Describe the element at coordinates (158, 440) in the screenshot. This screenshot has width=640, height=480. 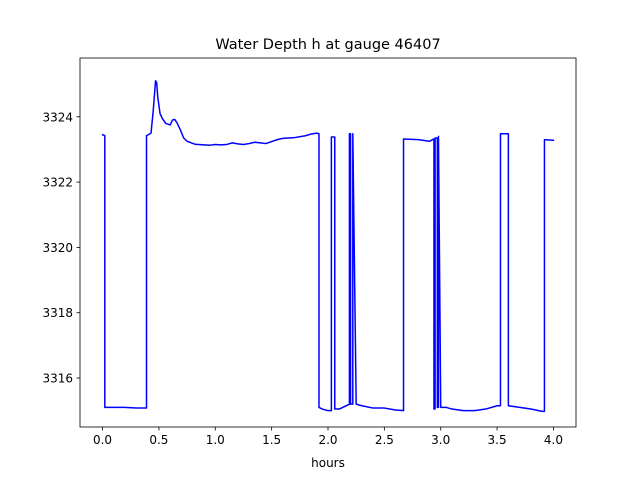
I see `x-tick-label: 0.5` at that location.